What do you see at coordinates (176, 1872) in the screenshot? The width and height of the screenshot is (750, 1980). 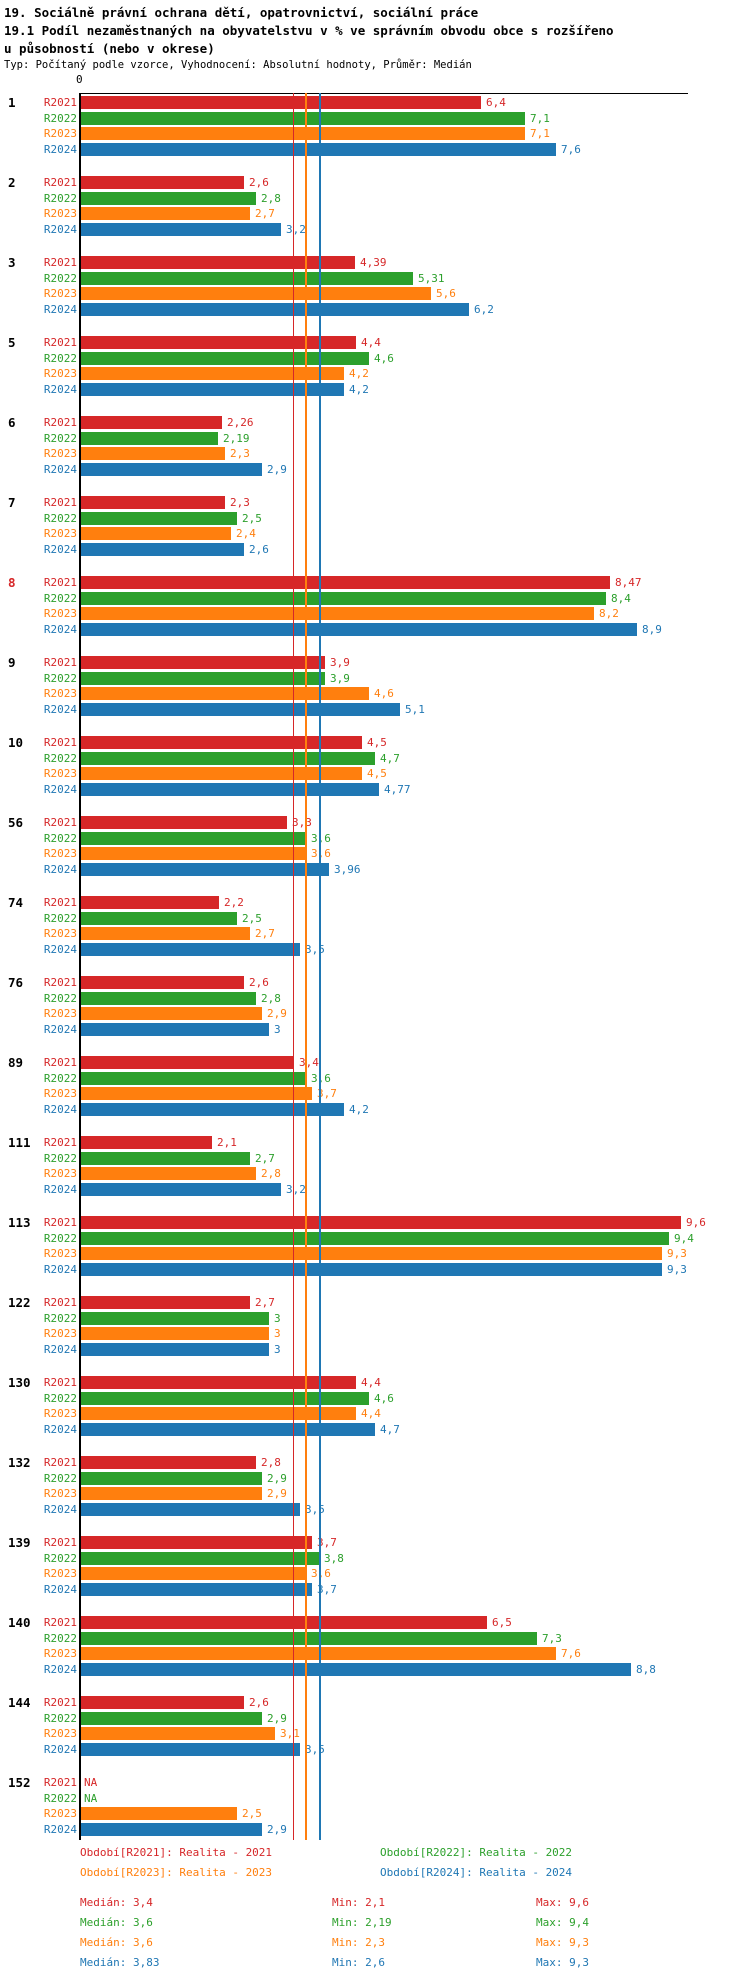 I see `legend-item-r2023: Období[R2023]: Realita - 2023` at bounding box center [176, 1872].